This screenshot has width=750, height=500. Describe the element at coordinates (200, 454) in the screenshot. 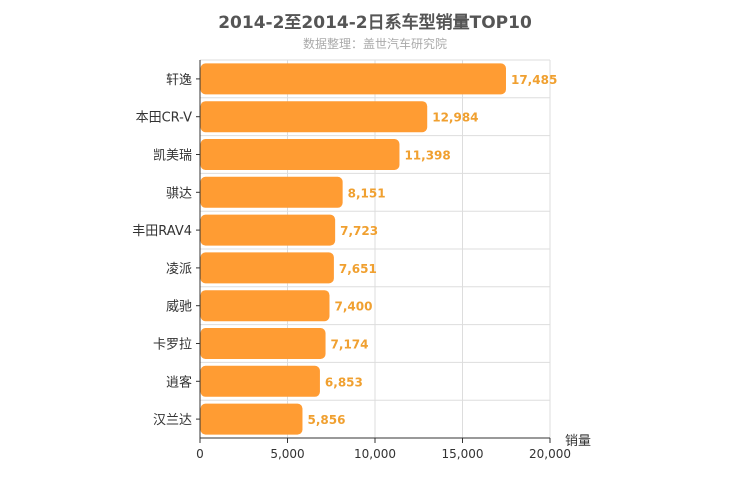

I see `x-tick-label: 0` at that location.